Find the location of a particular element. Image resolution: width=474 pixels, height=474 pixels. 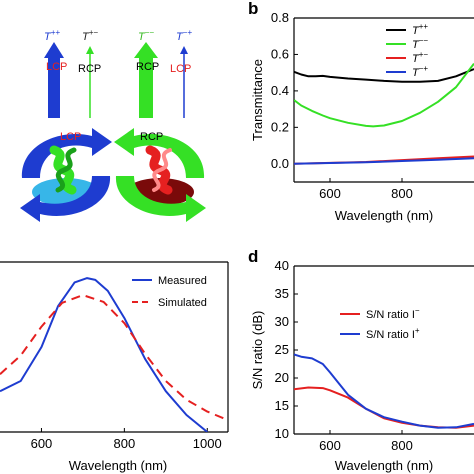

y-tick-label-d: 10 is located at coordinates (282, 433).